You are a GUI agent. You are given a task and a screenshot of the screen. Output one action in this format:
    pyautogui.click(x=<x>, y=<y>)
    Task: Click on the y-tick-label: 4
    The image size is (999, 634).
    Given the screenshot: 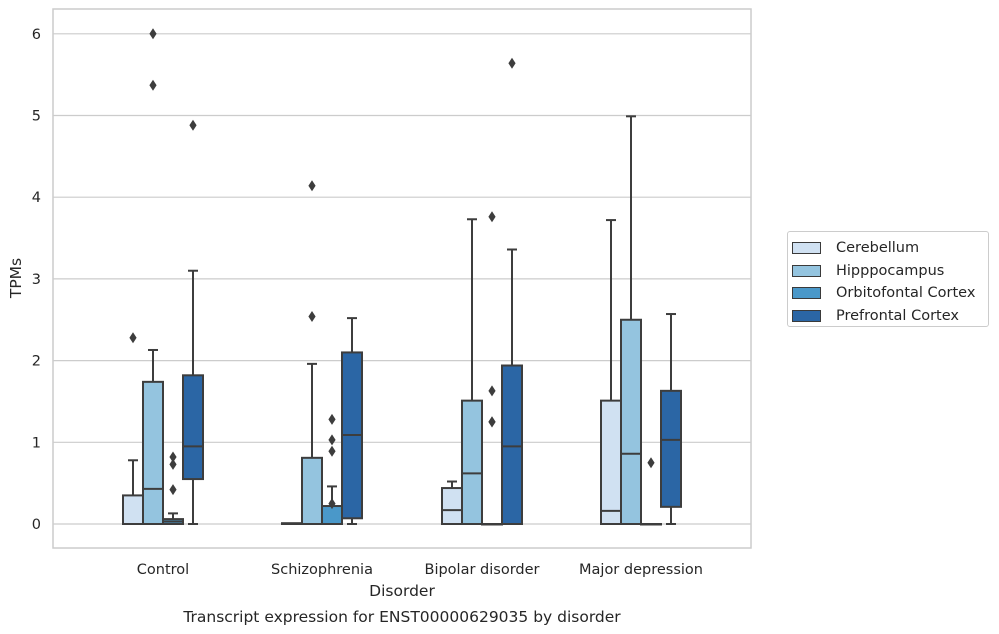 What is the action you would take?
    pyautogui.click(x=36, y=198)
    